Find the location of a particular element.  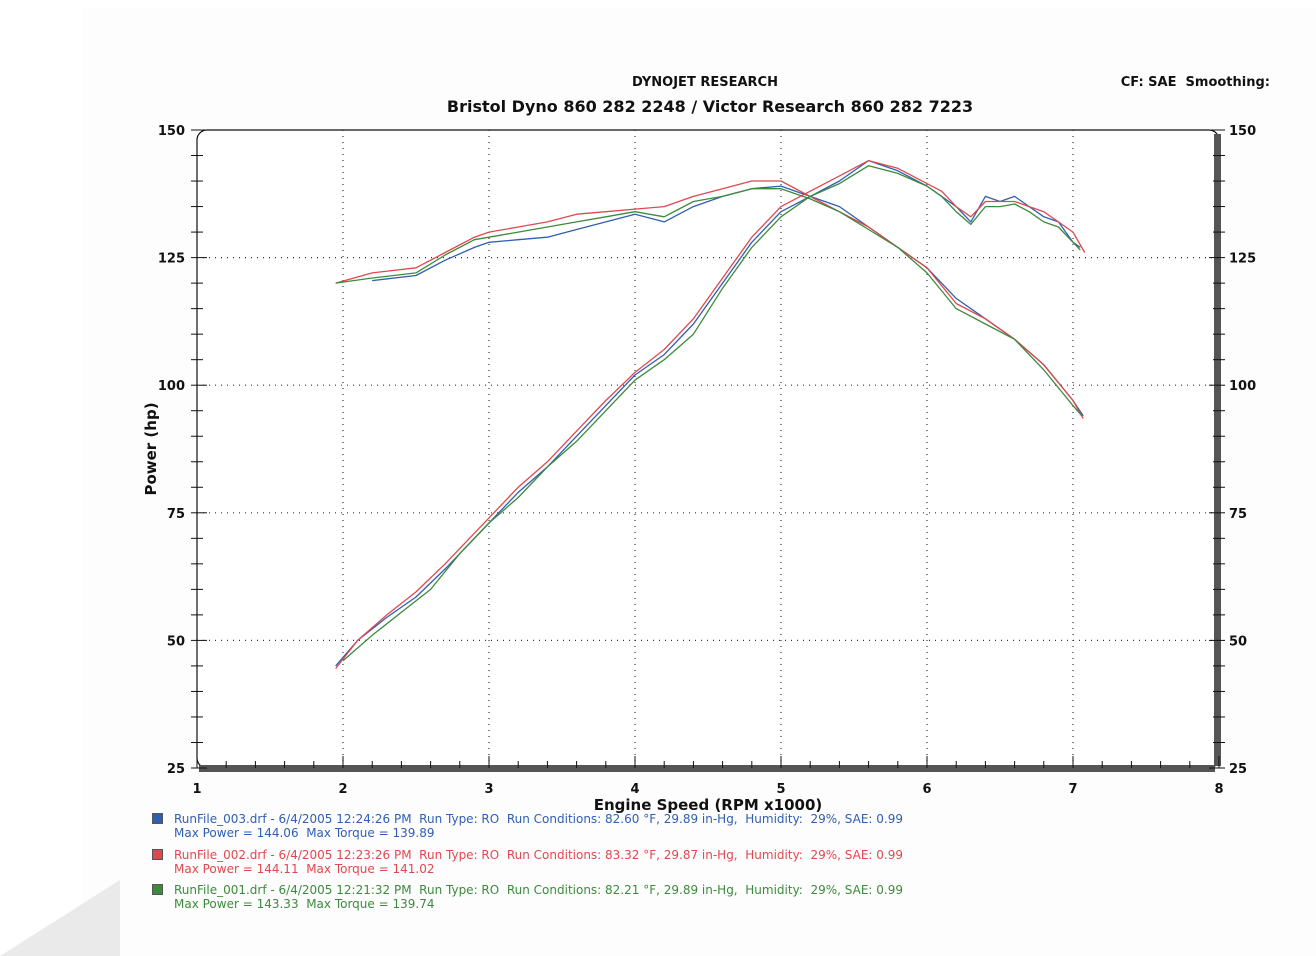

y-tick-label-right: 150 is located at coordinates (1242, 131).